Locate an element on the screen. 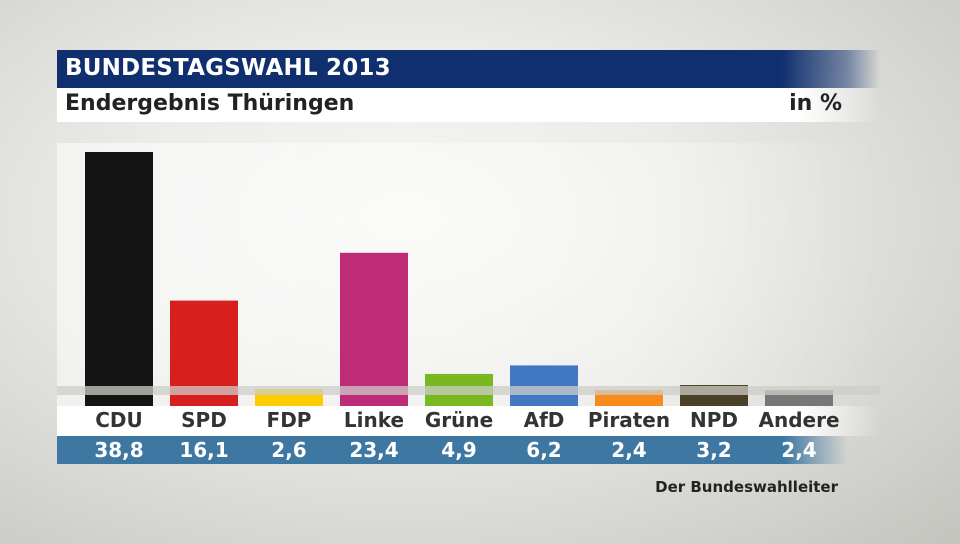 The image size is (960, 544). category-label: Grüne is located at coordinates (459, 420).